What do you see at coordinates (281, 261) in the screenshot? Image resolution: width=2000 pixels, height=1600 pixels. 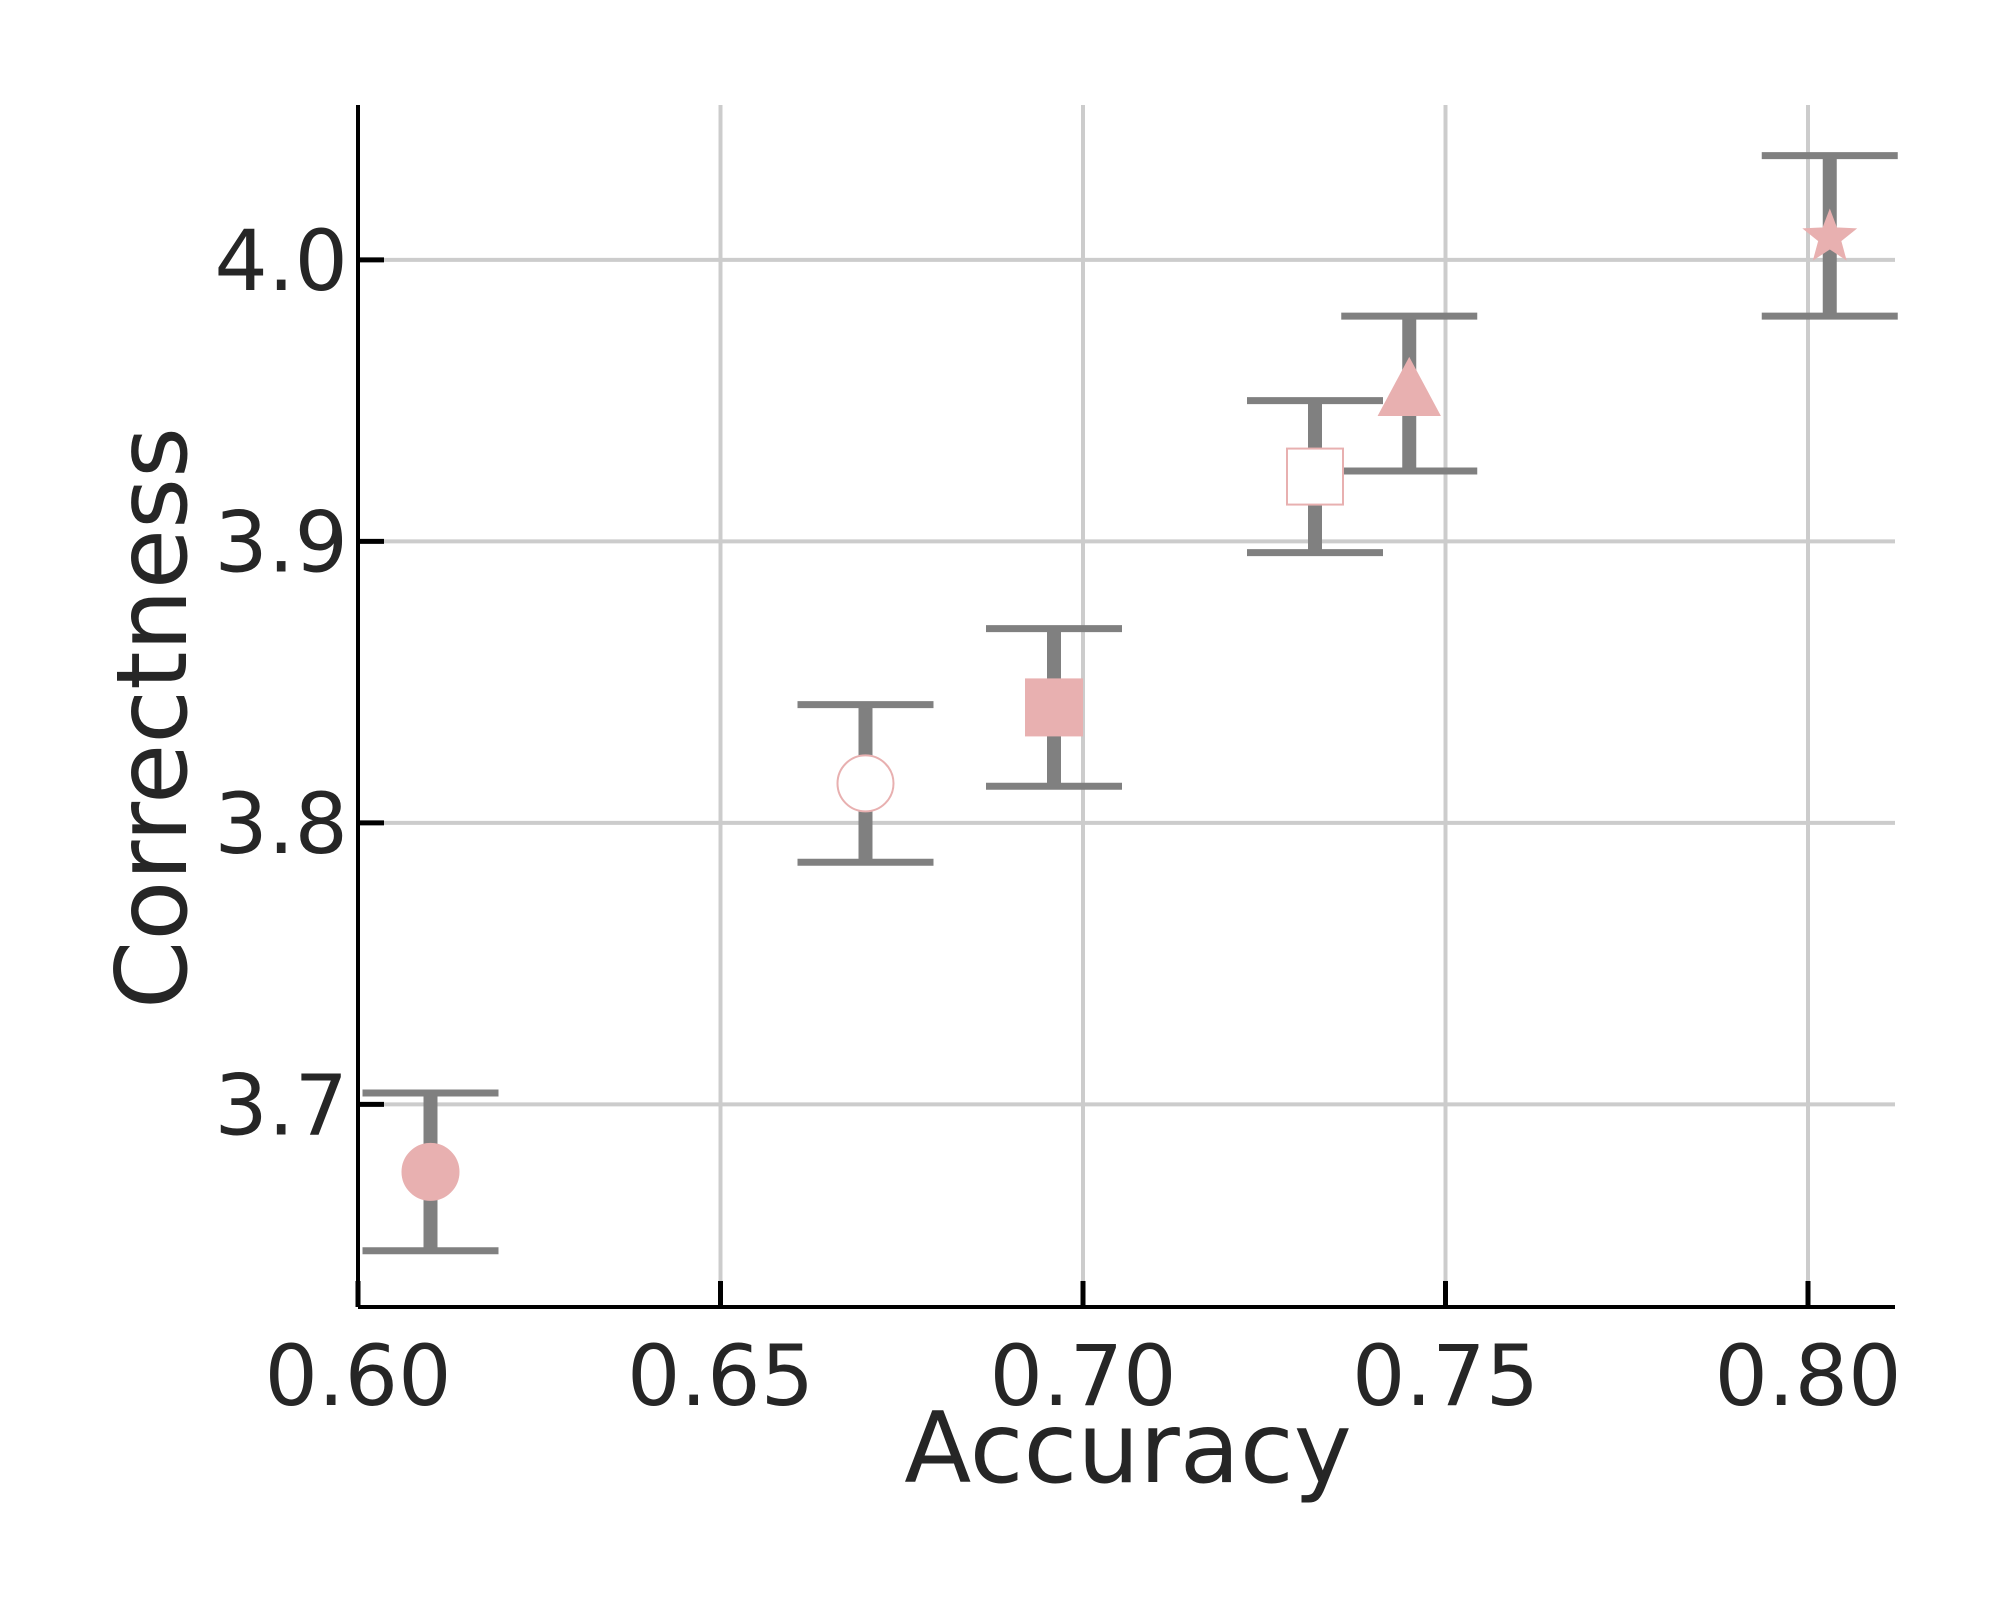 I see `y-tick-label: 4.0` at bounding box center [281, 261].